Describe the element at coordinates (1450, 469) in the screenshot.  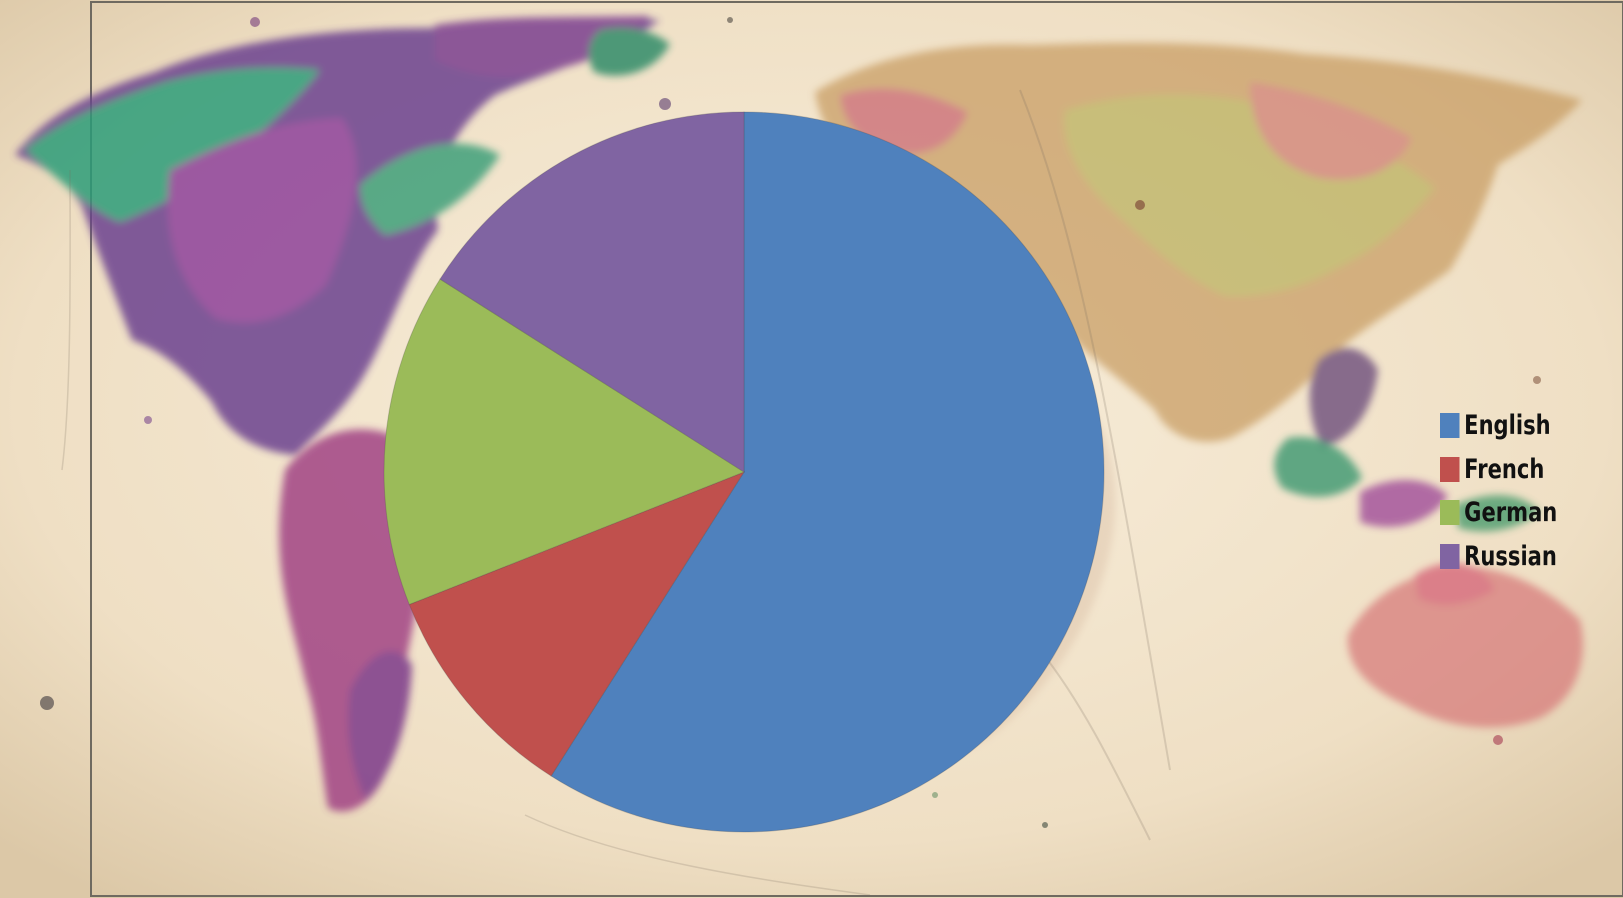
I see `legend-swatch-french` at that location.